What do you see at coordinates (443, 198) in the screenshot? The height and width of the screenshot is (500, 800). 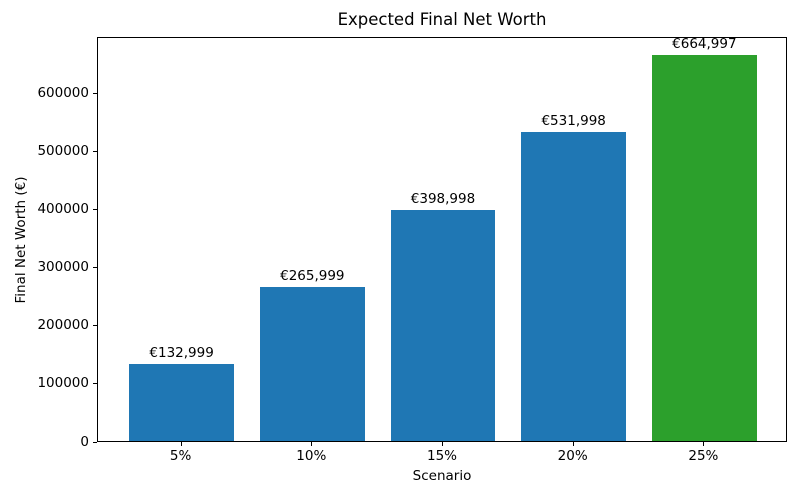 I see `bar-value-label: €398,998` at bounding box center [443, 198].